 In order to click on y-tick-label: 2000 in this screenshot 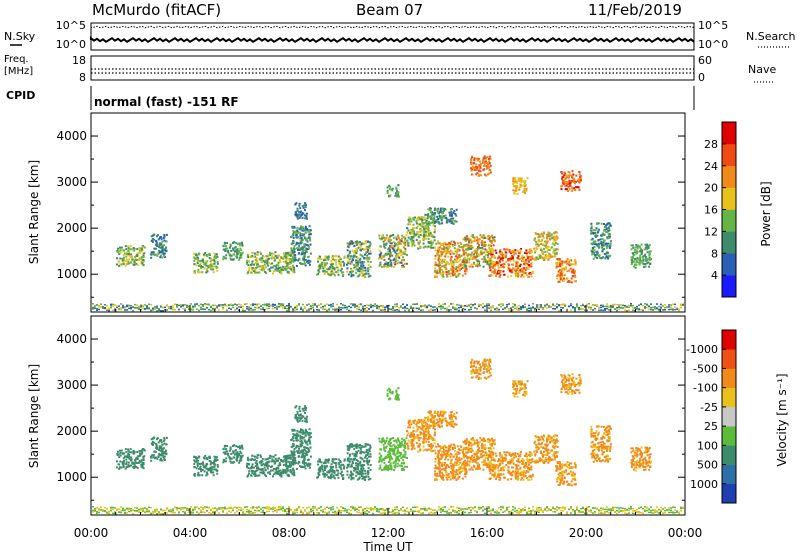, I will do `click(71, 228)`.